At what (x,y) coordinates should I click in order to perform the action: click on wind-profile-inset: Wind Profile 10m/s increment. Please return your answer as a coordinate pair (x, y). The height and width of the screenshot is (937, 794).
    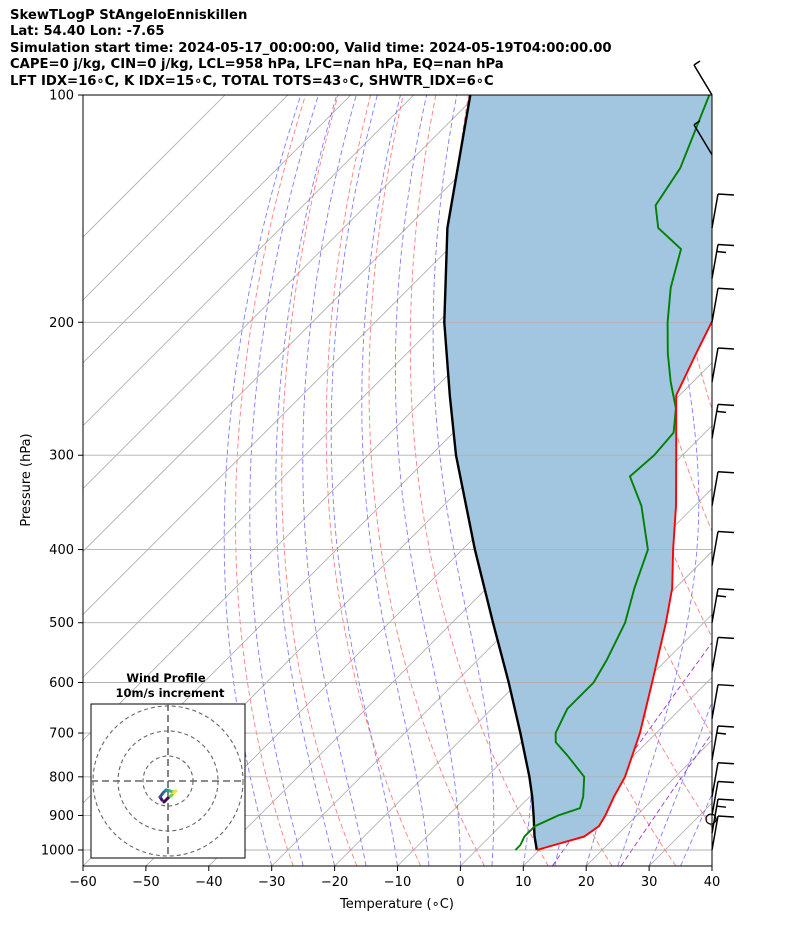
    Looking at the image, I should click on (168, 765).